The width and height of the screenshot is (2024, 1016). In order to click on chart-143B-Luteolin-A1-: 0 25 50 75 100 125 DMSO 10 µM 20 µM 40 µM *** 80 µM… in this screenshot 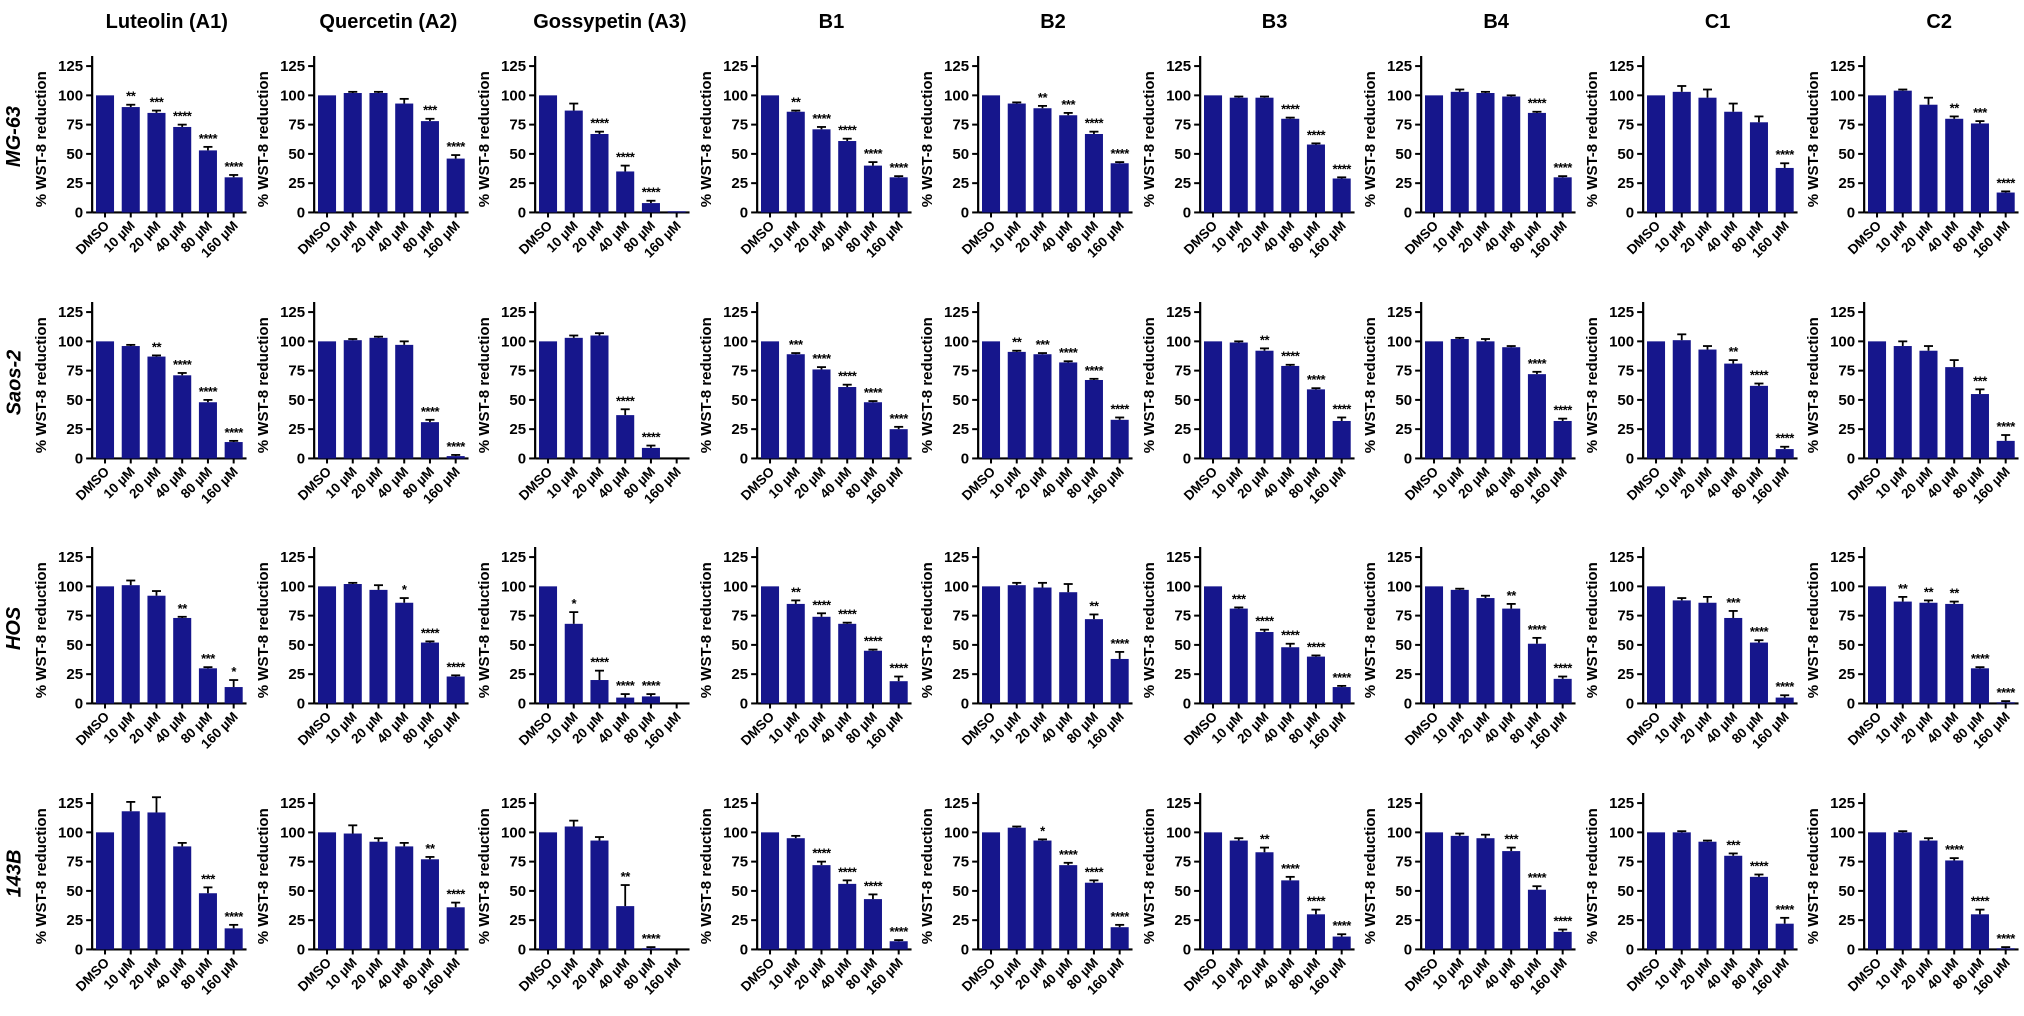, I will do `click(141, 893)`.